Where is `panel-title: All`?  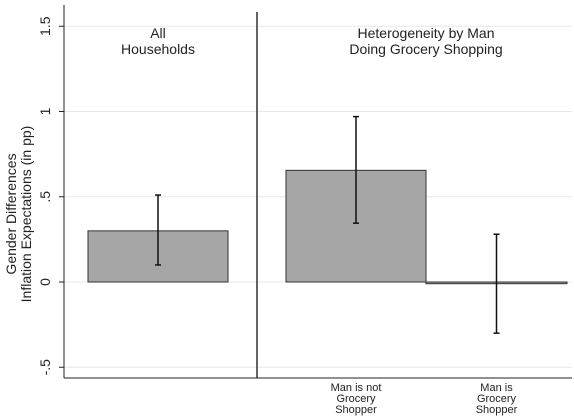
panel-title: All is located at coordinates (158, 33).